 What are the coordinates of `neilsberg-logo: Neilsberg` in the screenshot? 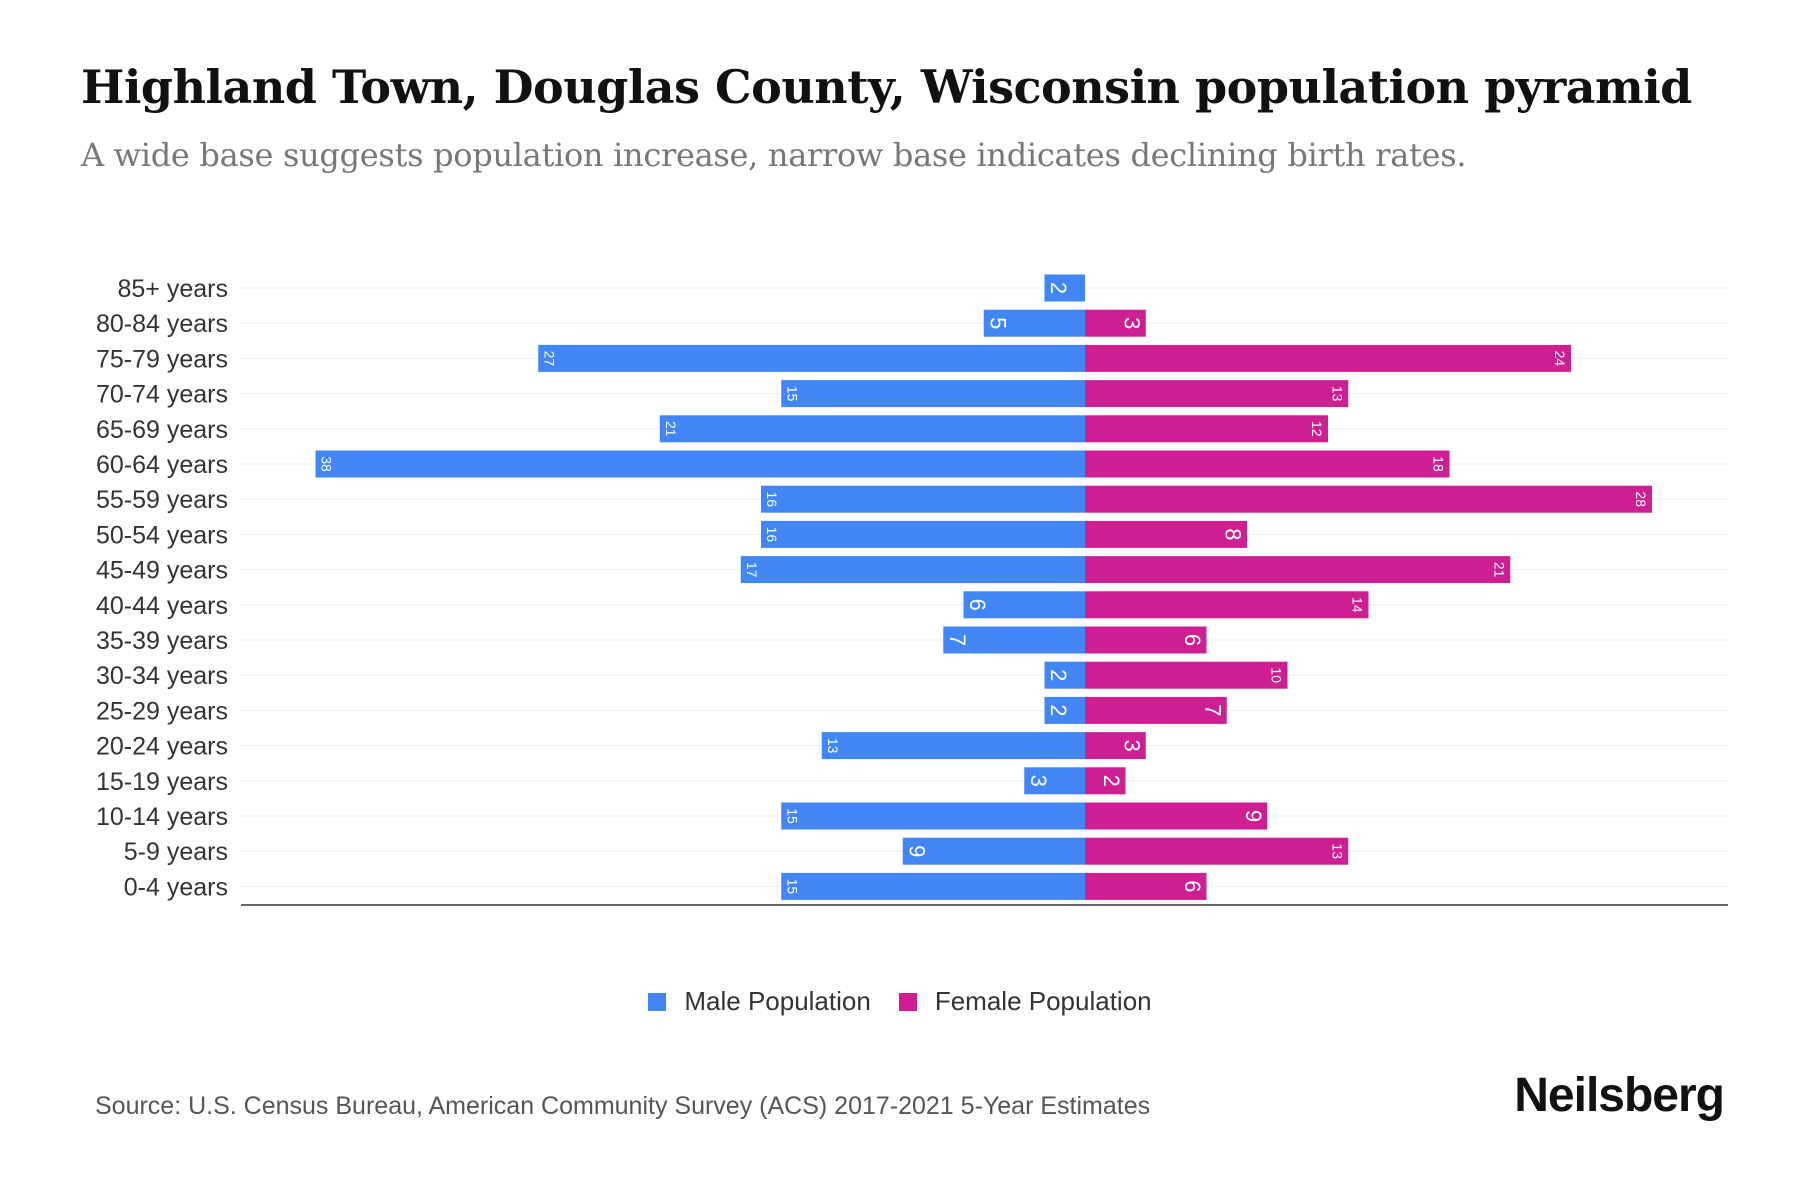 It's located at (1619, 1095).